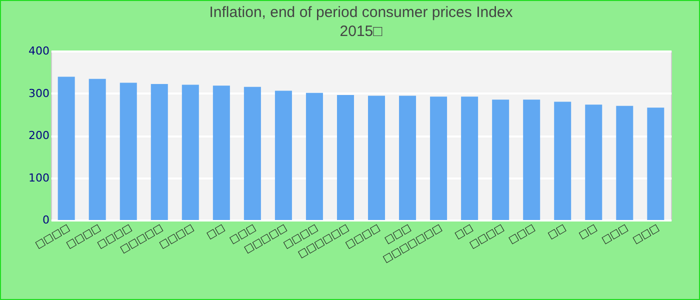 The height and width of the screenshot is (300, 700). I want to click on y-tick-label: 300, so click(39, 93).